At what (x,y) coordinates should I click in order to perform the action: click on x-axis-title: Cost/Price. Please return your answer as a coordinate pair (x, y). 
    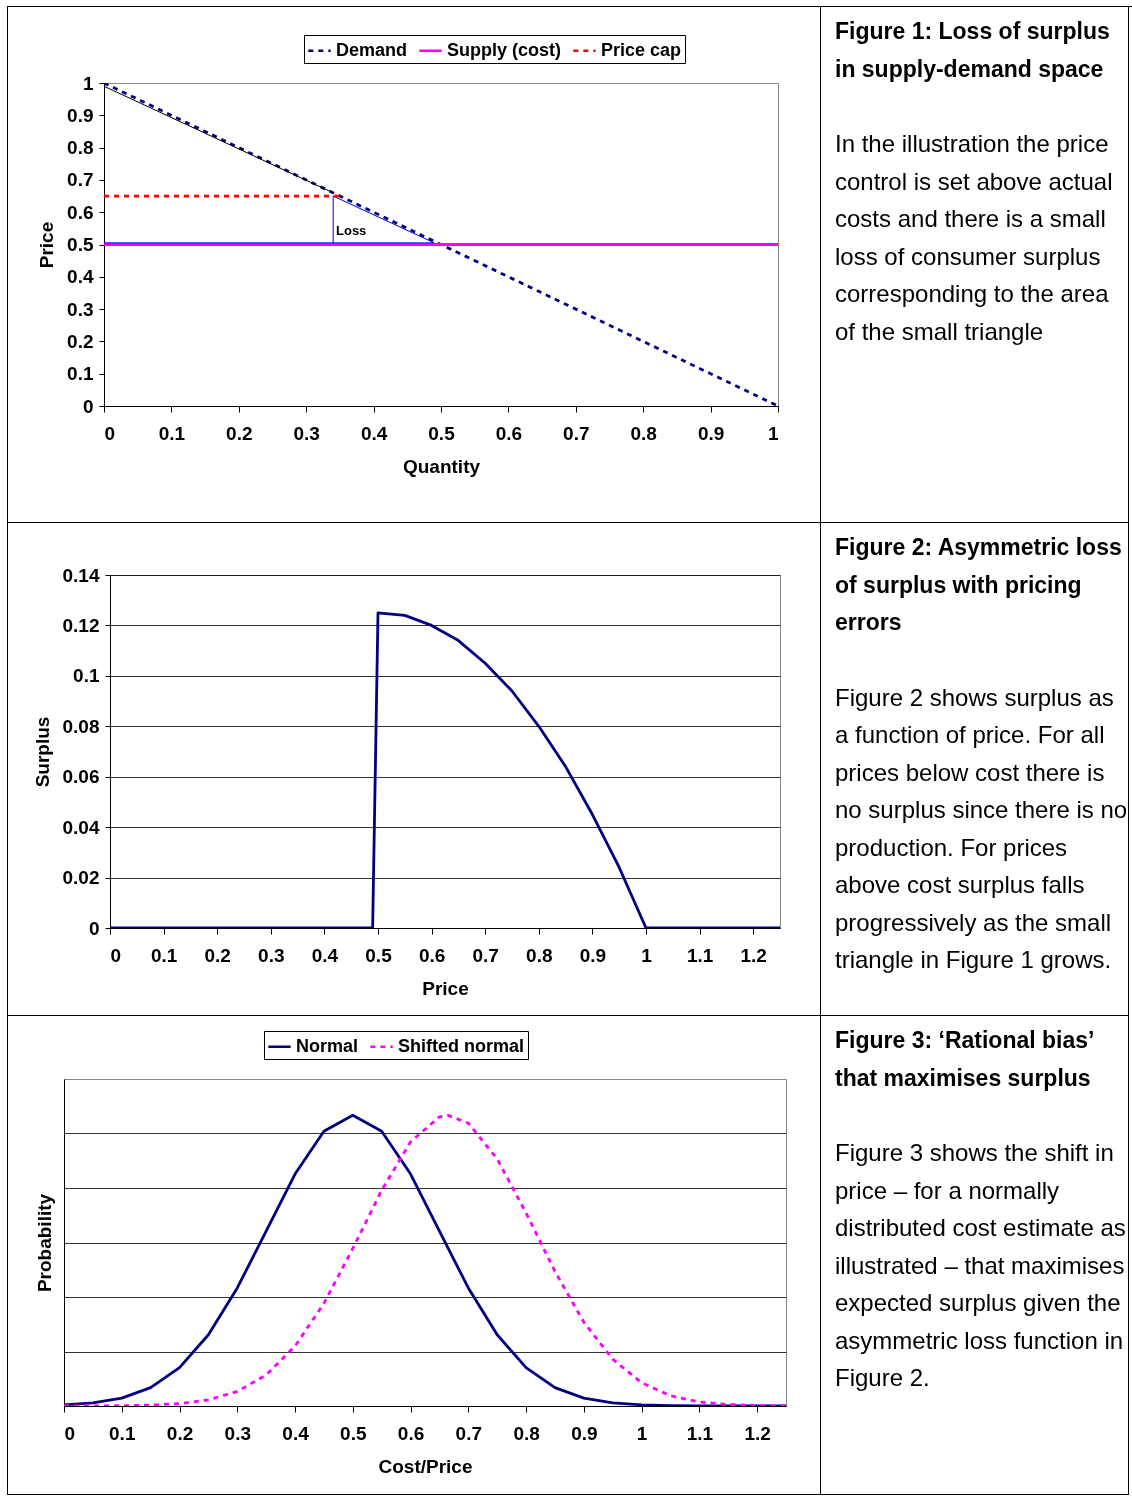
    Looking at the image, I should click on (425, 1466).